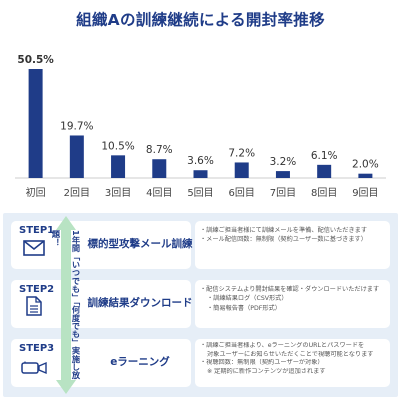  What do you see at coordinates (244, 308) in the screenshot?
I see `step2-desc-line: ・簡易報告書（PDF形式）` at bounding box center [244, 308].